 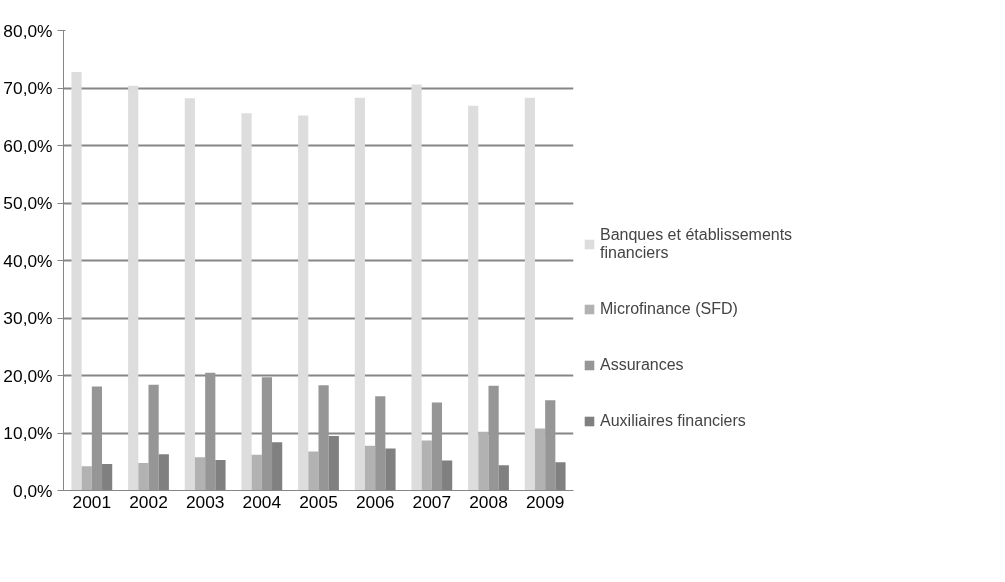 What do you see at coordinates (92, 501) in the screenshot?
I see `x-tick-label: 2001` at bounding box center [92, 501].